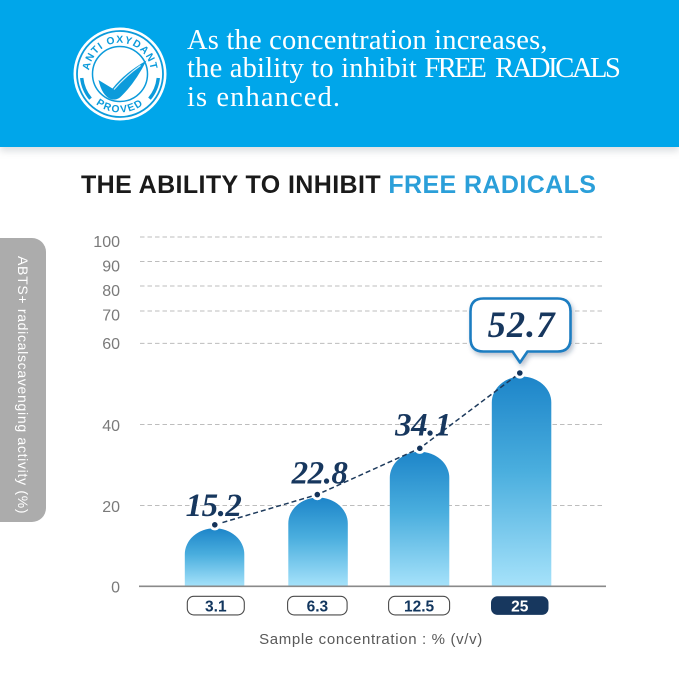  Describe the element at coordinates (318, 606) in the screenshot. I see `svg-text: 6.3` at that location.